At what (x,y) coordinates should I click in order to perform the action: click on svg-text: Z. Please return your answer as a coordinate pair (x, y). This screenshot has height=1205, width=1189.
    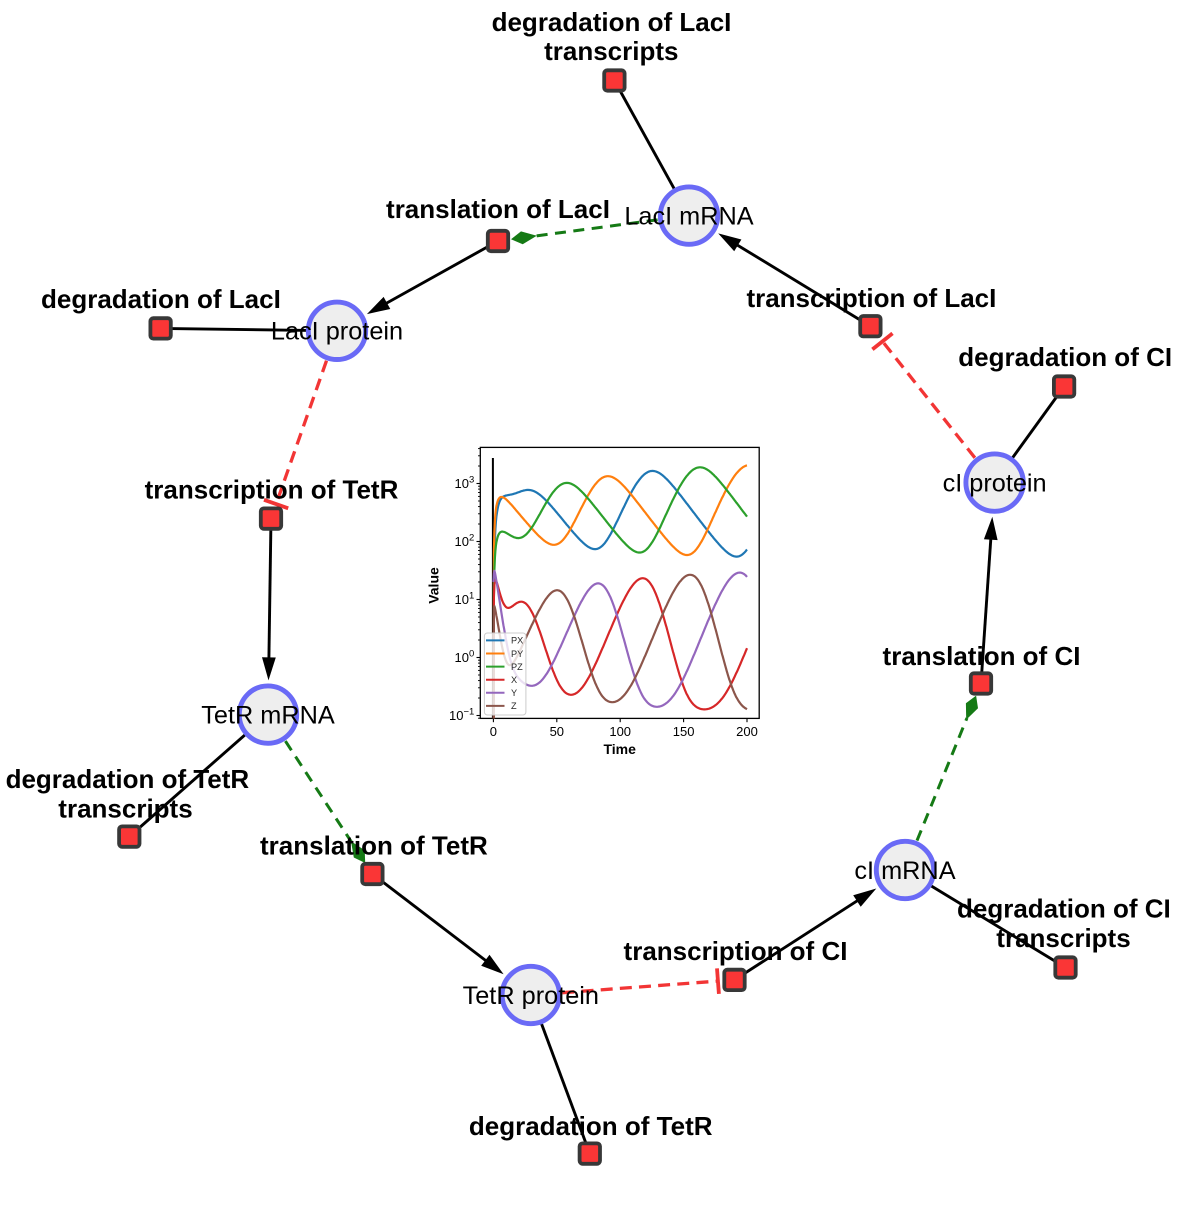
    Looking at the image, I should click on (514, 706).